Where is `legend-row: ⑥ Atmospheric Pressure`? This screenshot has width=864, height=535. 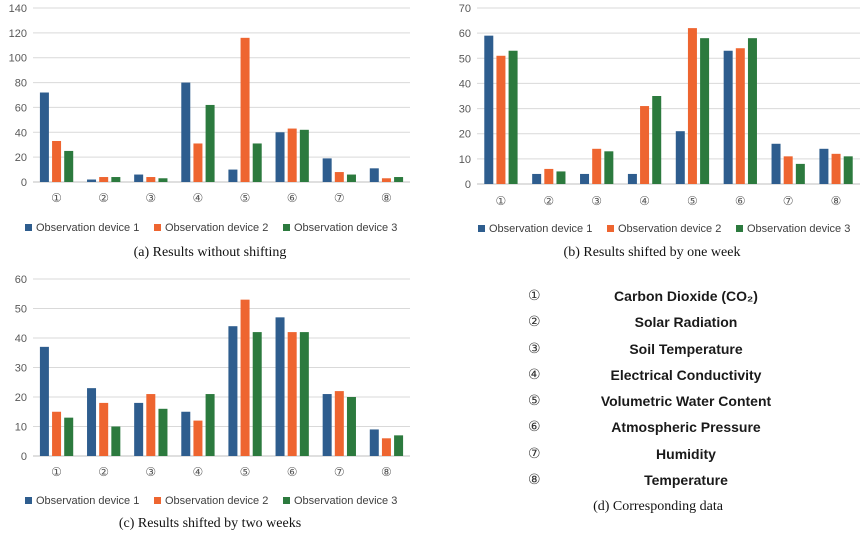 legend-row: ⑥ Atmospheric Pressure is located at coordinates (658, 432).